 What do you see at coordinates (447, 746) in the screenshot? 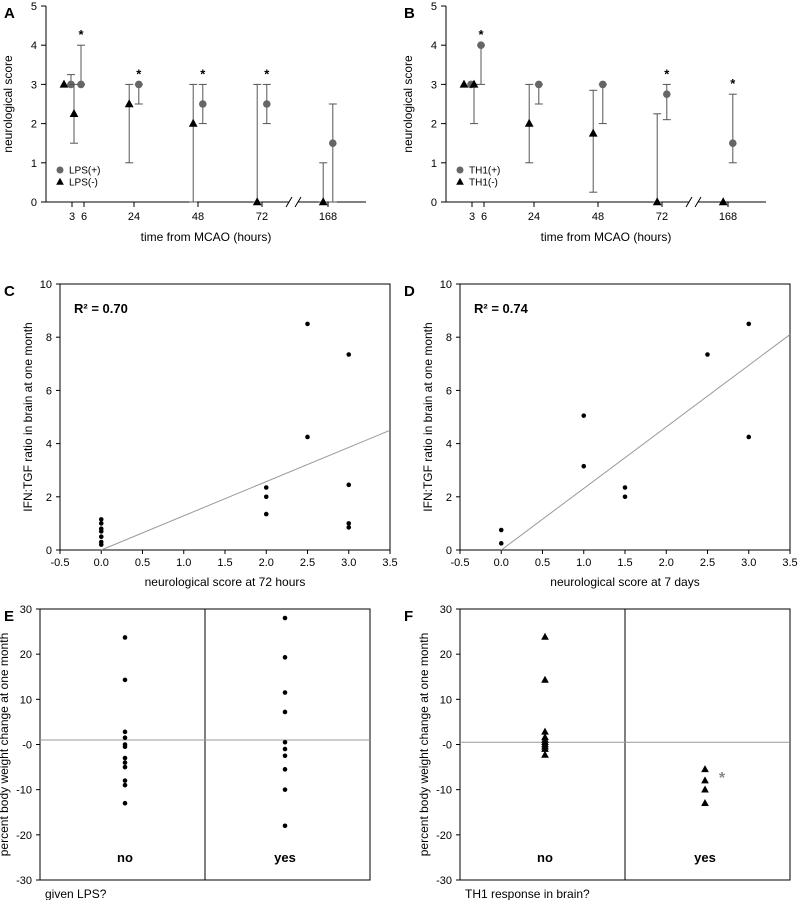
I see `y-tick-label: -0` at bounding box center [447, 746].